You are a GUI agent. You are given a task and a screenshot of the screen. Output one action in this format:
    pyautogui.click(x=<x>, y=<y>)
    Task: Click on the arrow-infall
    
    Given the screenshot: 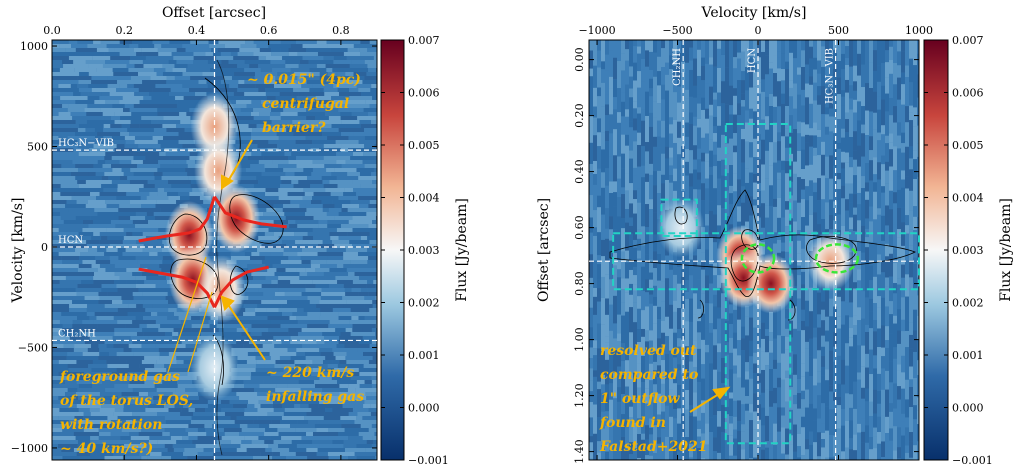 What is the action you would take?
    pyautogui.click(x=246, y=331)
    